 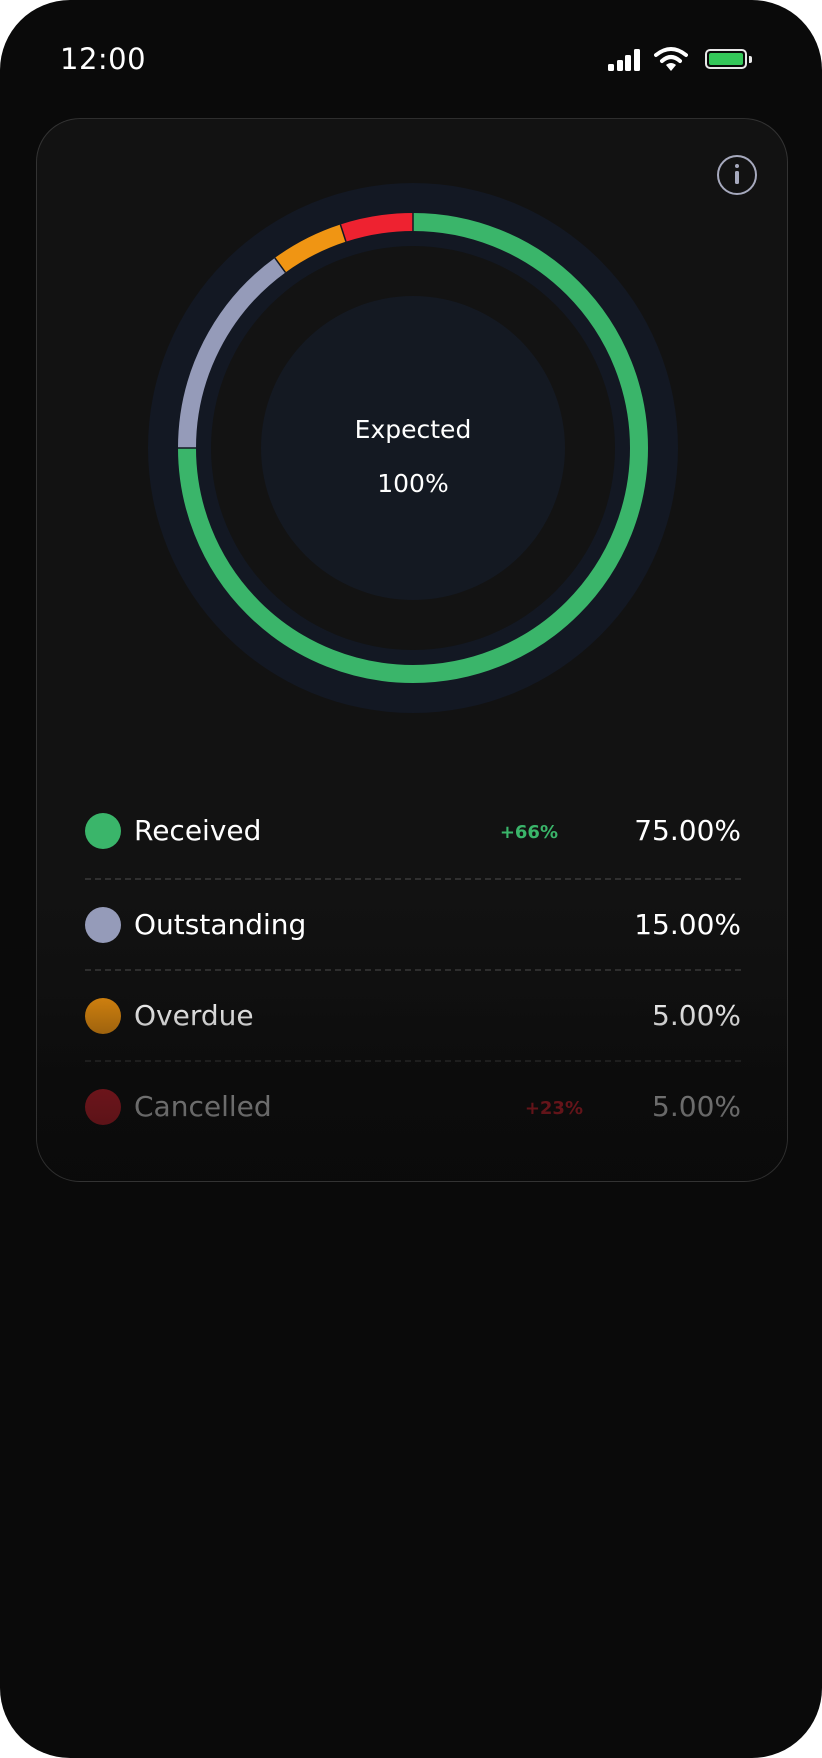 What do you see at coordinates (103, 1016) in the screenshot?
I see `legend-dot-overdue` at bounding box center [103, 1016].